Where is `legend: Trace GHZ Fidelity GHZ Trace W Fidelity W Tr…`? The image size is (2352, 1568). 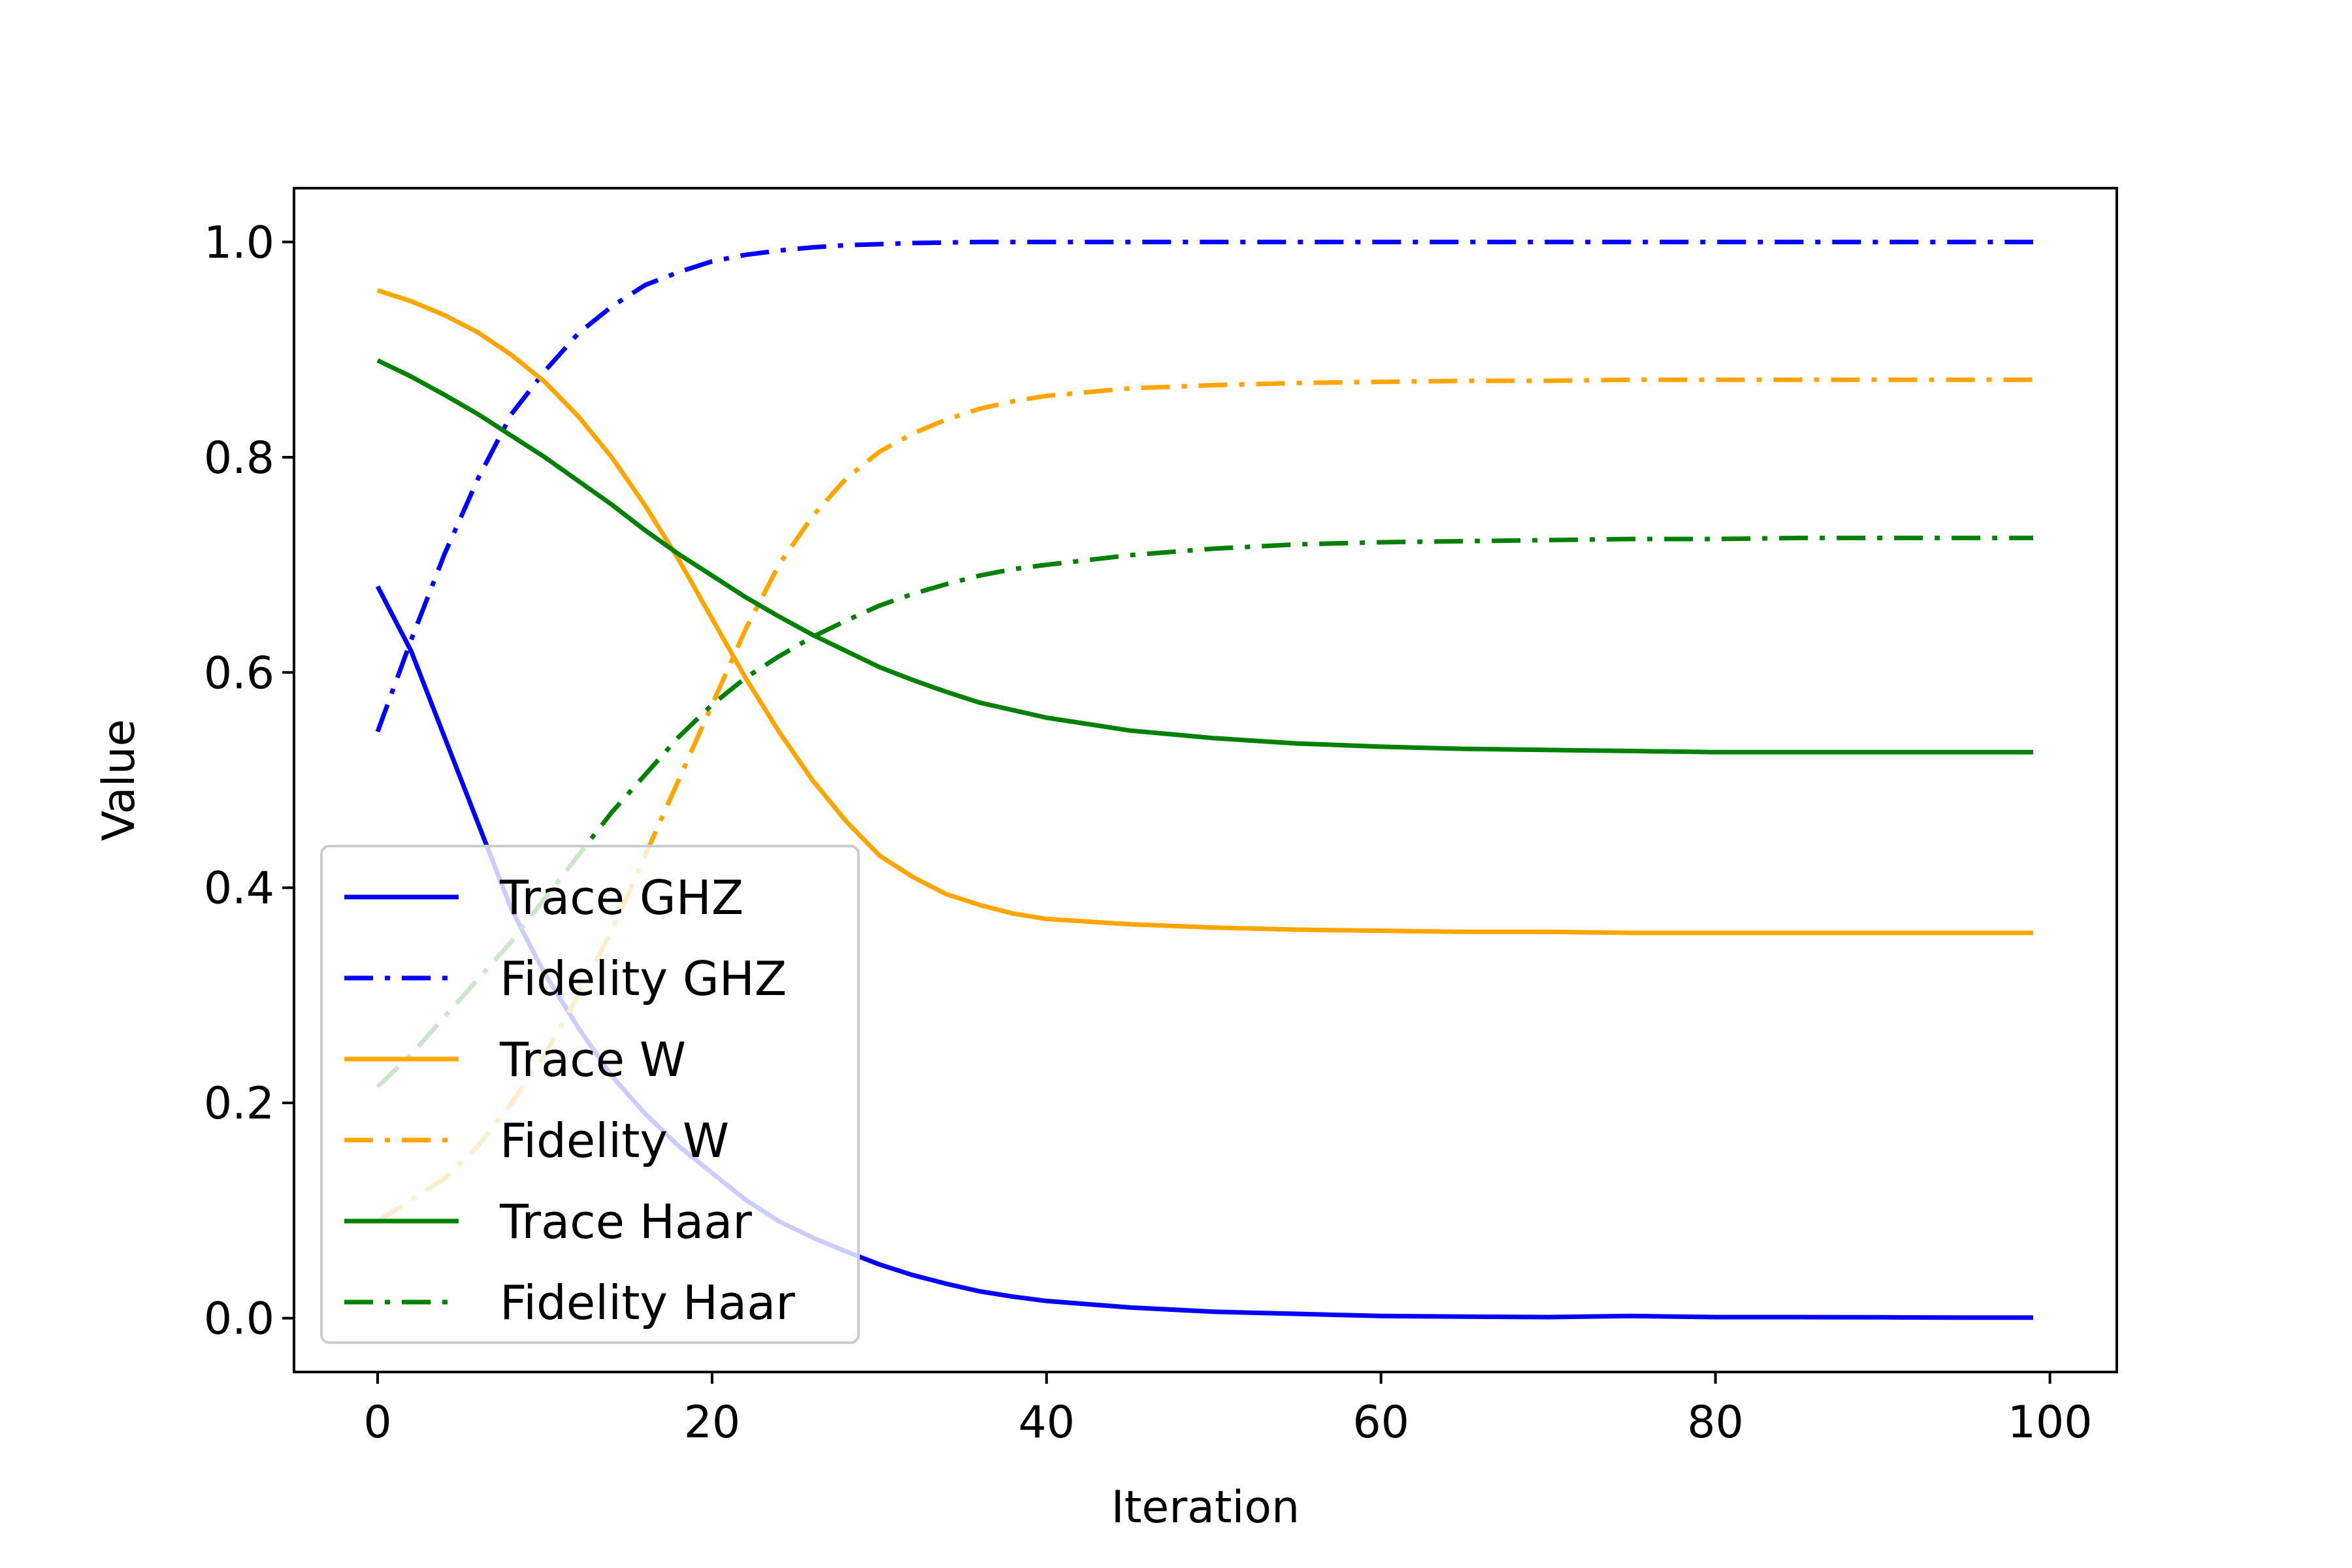 legend: Trace GHZ Fidelity GHZ Trace W Fidelity W Tr… is located at coordinates (590, 1094).